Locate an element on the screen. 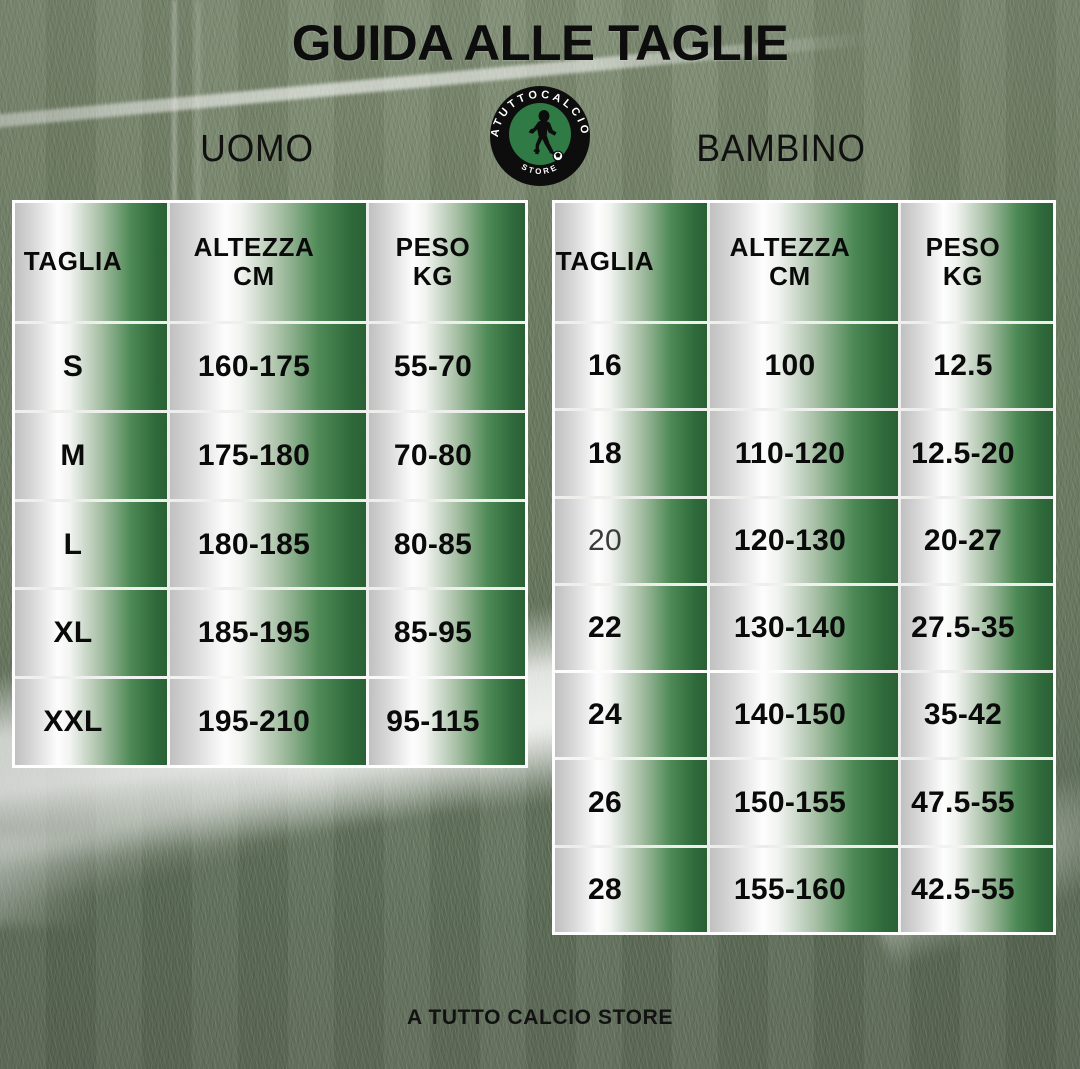  soccer-player-silhouette is located at coordinates (542, 132).